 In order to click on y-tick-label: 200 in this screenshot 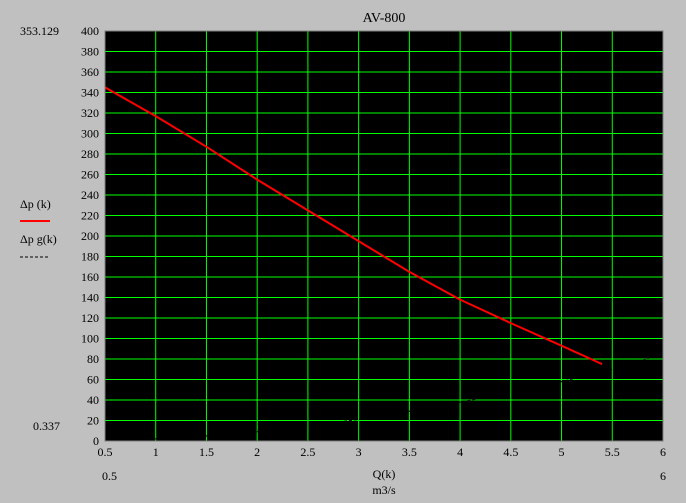, I will do `click(90, 236)`.